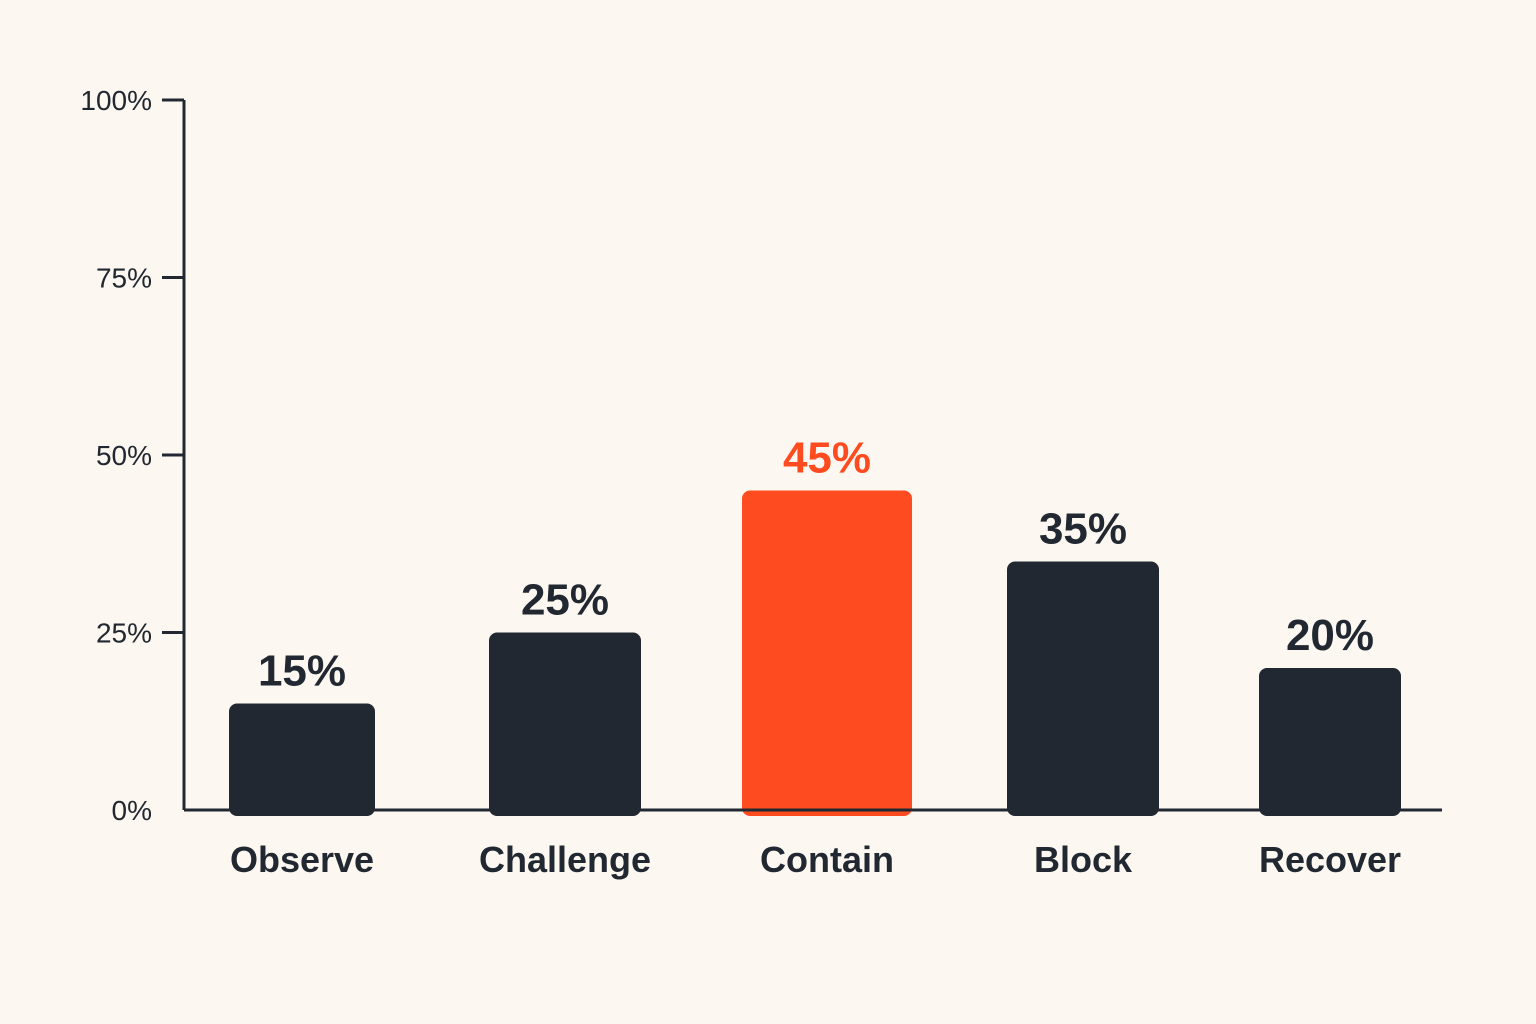 This screenshot has width=1536, height=1024. Describe the element at coordinates (116, 100) in the screenshot. I see `y-tick-label: 100%` at that location.